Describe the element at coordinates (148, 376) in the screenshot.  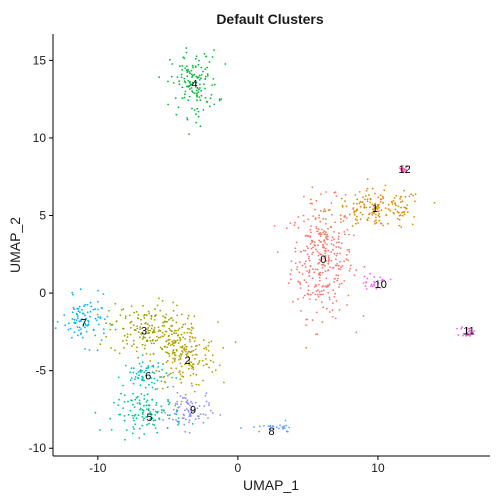
I see `cluster-6-label: 6` at that location.